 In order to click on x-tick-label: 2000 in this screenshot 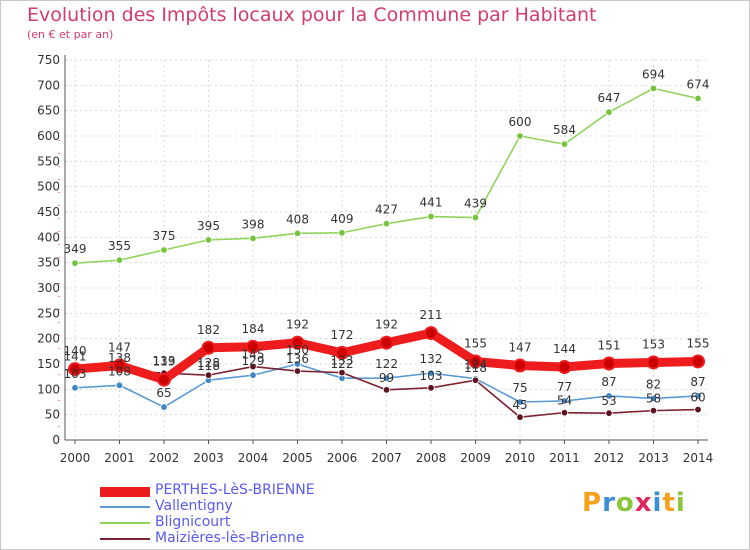, I will do `click(75, 458)`.